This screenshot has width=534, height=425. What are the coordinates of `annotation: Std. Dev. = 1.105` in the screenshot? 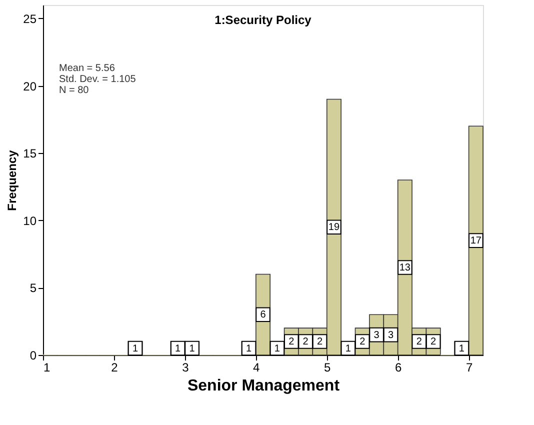 It's located at (97, 79).